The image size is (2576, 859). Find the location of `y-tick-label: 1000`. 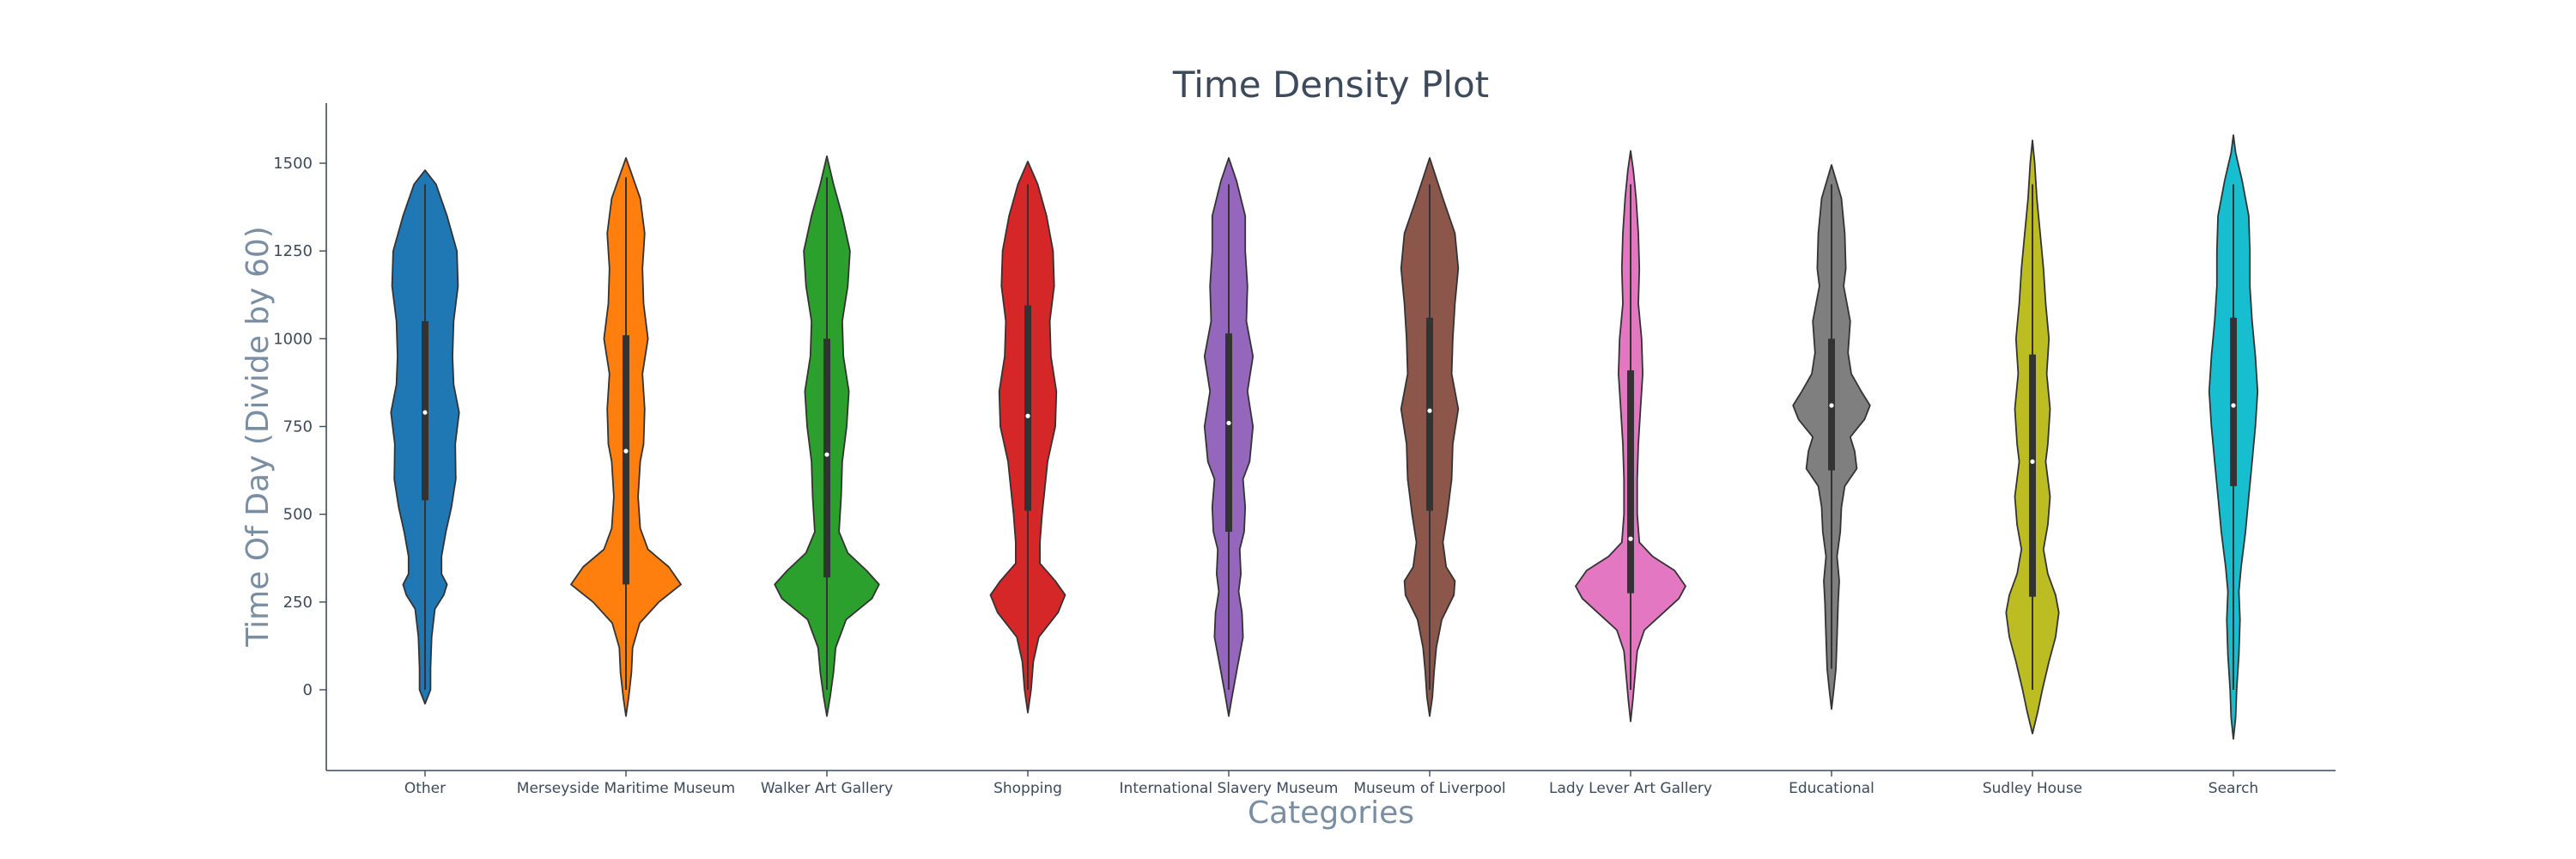

y-tick-label: 1000 is located at coordinates (293, 339).